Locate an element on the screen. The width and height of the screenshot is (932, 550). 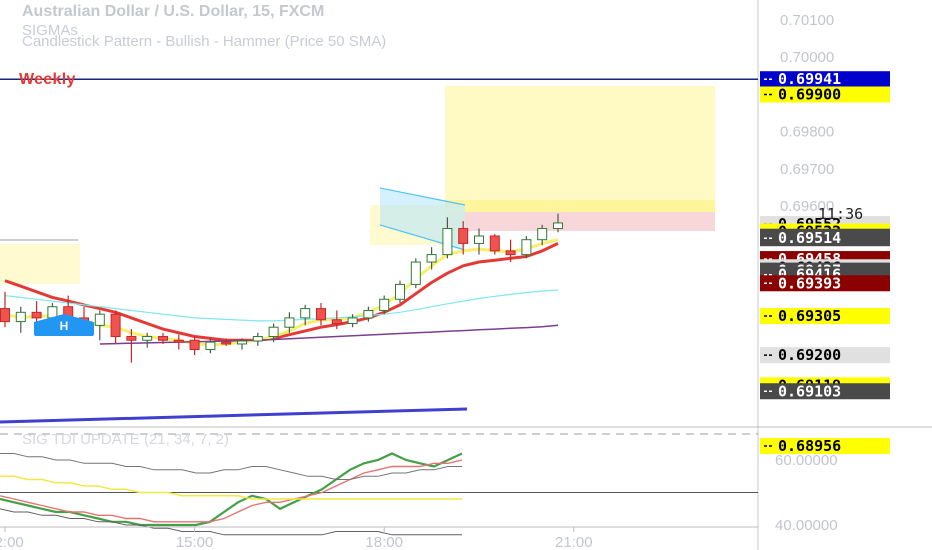
indicator-tdi_red is located at coordinates (231, 491).